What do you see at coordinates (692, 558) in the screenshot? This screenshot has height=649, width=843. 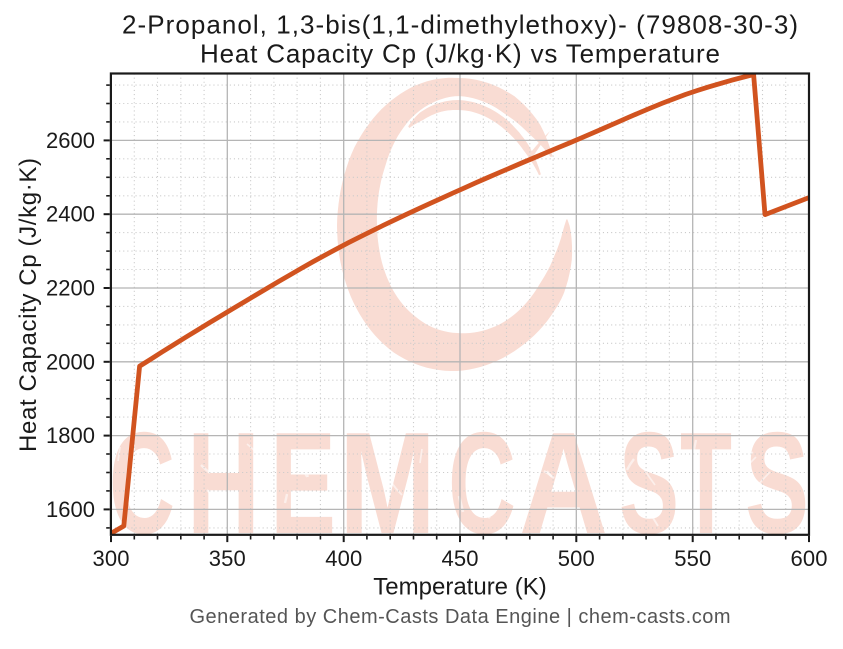 I see `svg-text: 550` at bounding box center [692, 558].